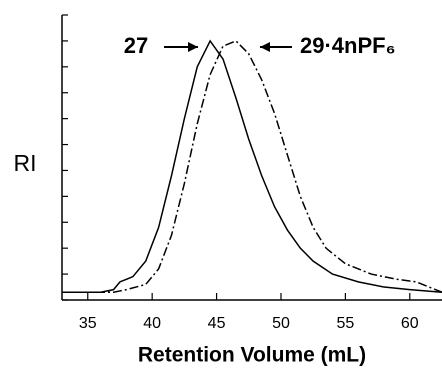 This screenshot has width=442, height=373. Describe the element at coordinates (345, 323) in the screenshot. I see `x-tick-label: 55` at that location.